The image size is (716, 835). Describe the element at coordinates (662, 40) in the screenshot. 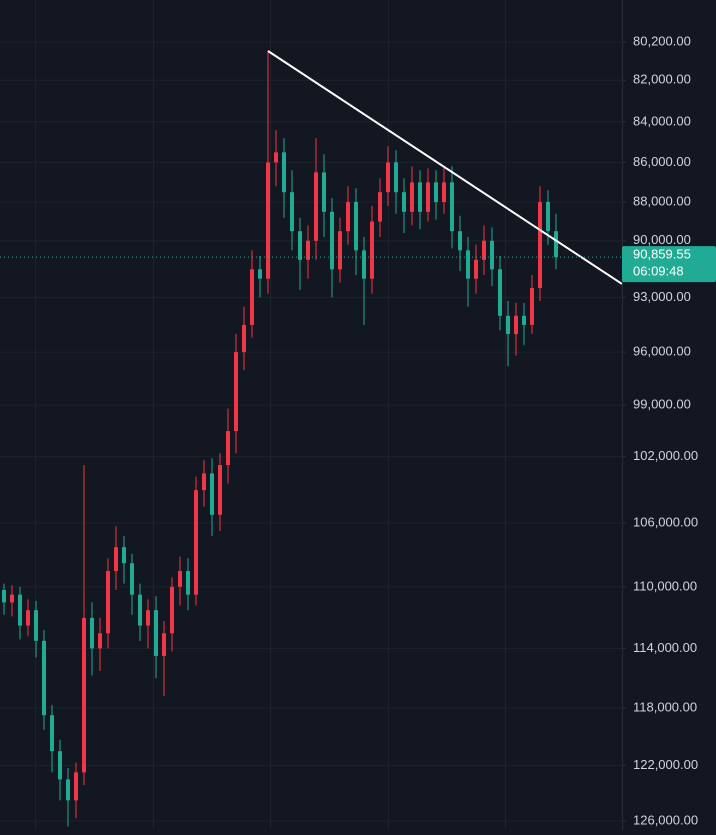

I see `y-tick-label: 80,200.00` at that location.